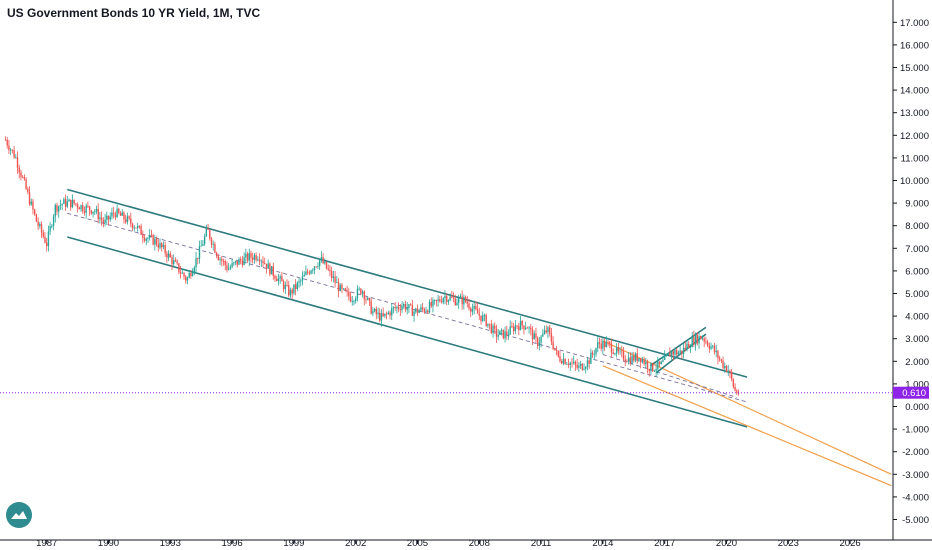 The image size is (932, 550). What do you see at coordinates (917, 226) in the screenshot?
I see `y-tick-label: 8.000` at bounding box center [917, 226].